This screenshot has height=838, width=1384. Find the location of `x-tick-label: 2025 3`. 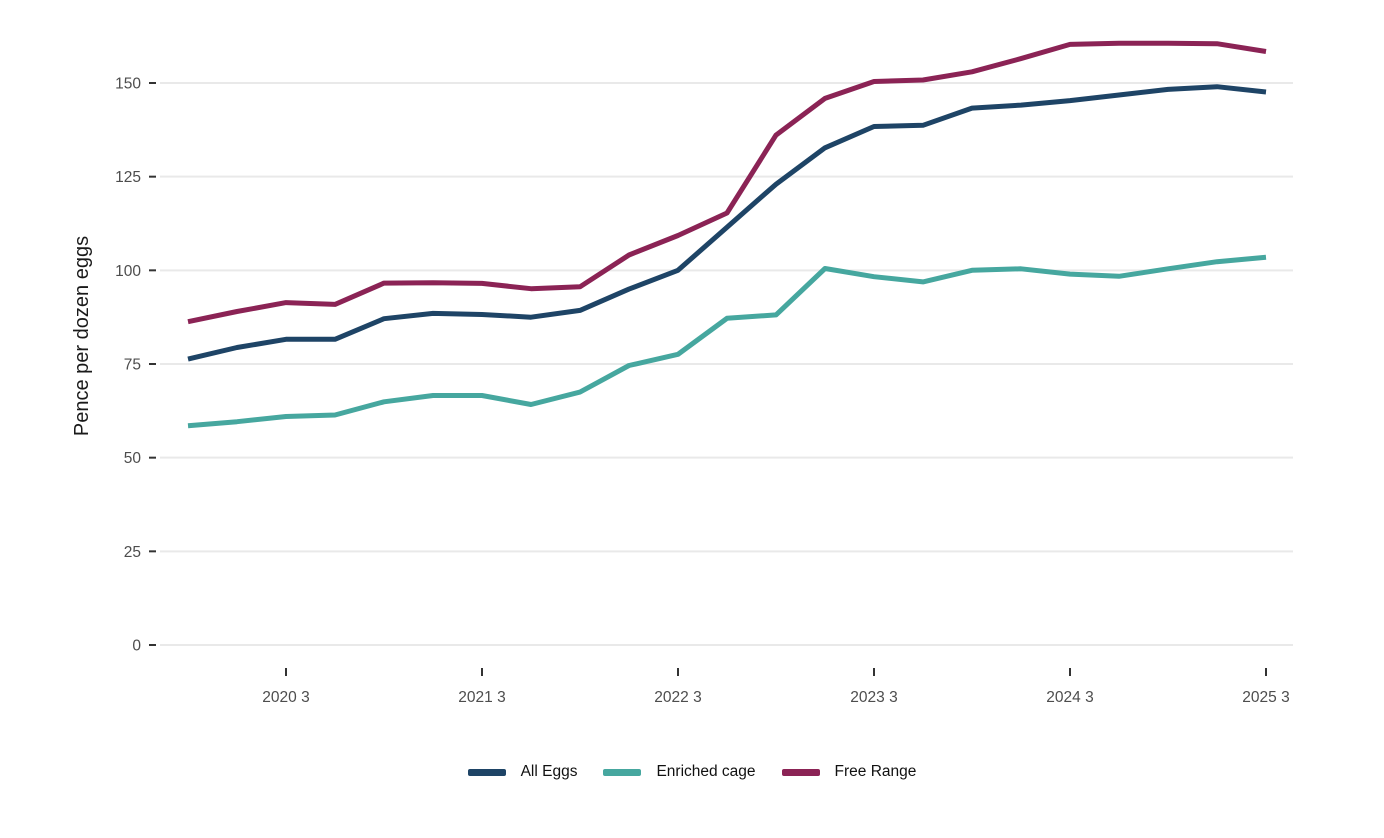

x-tick-label: 2025 3 is located at coordinates (1265, 697).